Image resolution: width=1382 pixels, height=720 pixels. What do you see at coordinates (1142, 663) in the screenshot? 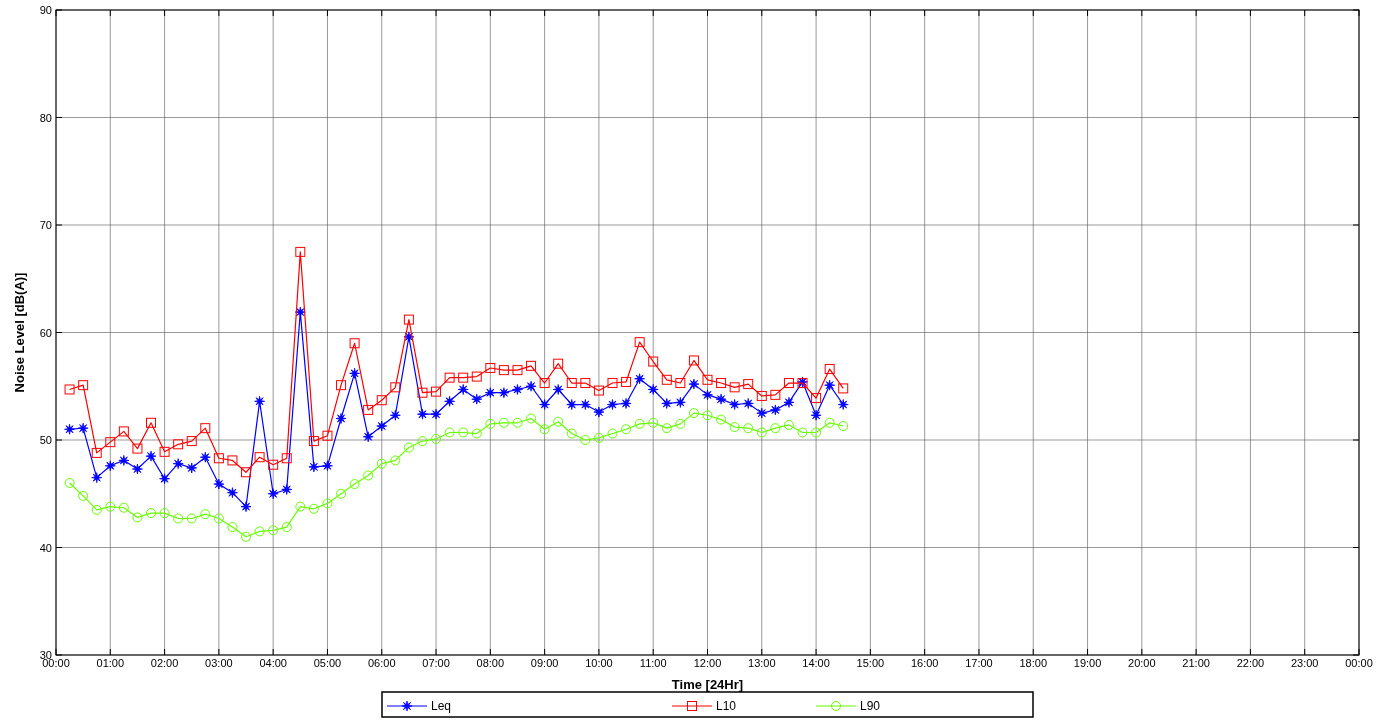
I see `x-tick-label: 20:00` at bounding box center [1142, 663].